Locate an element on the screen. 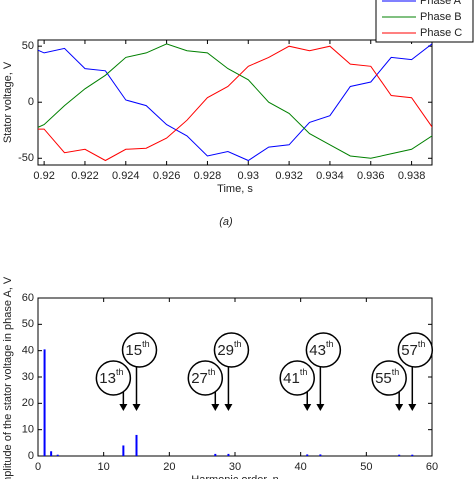  x-axis-label: Harmonic order, n is located at coordinates (234, 476).